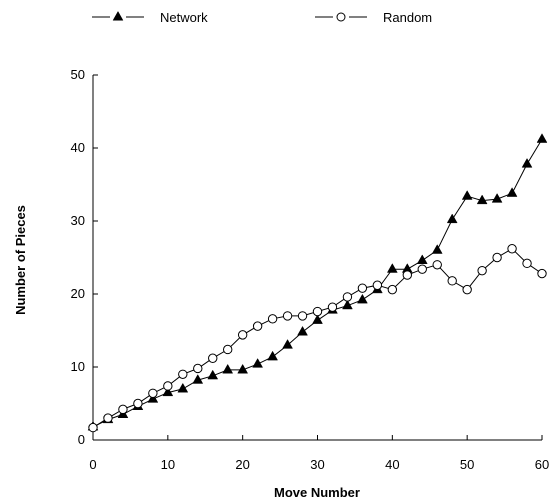  Describe the element at coordinates (78, 147) in the screenshot. I see `y-tick-label: 40` at that location.